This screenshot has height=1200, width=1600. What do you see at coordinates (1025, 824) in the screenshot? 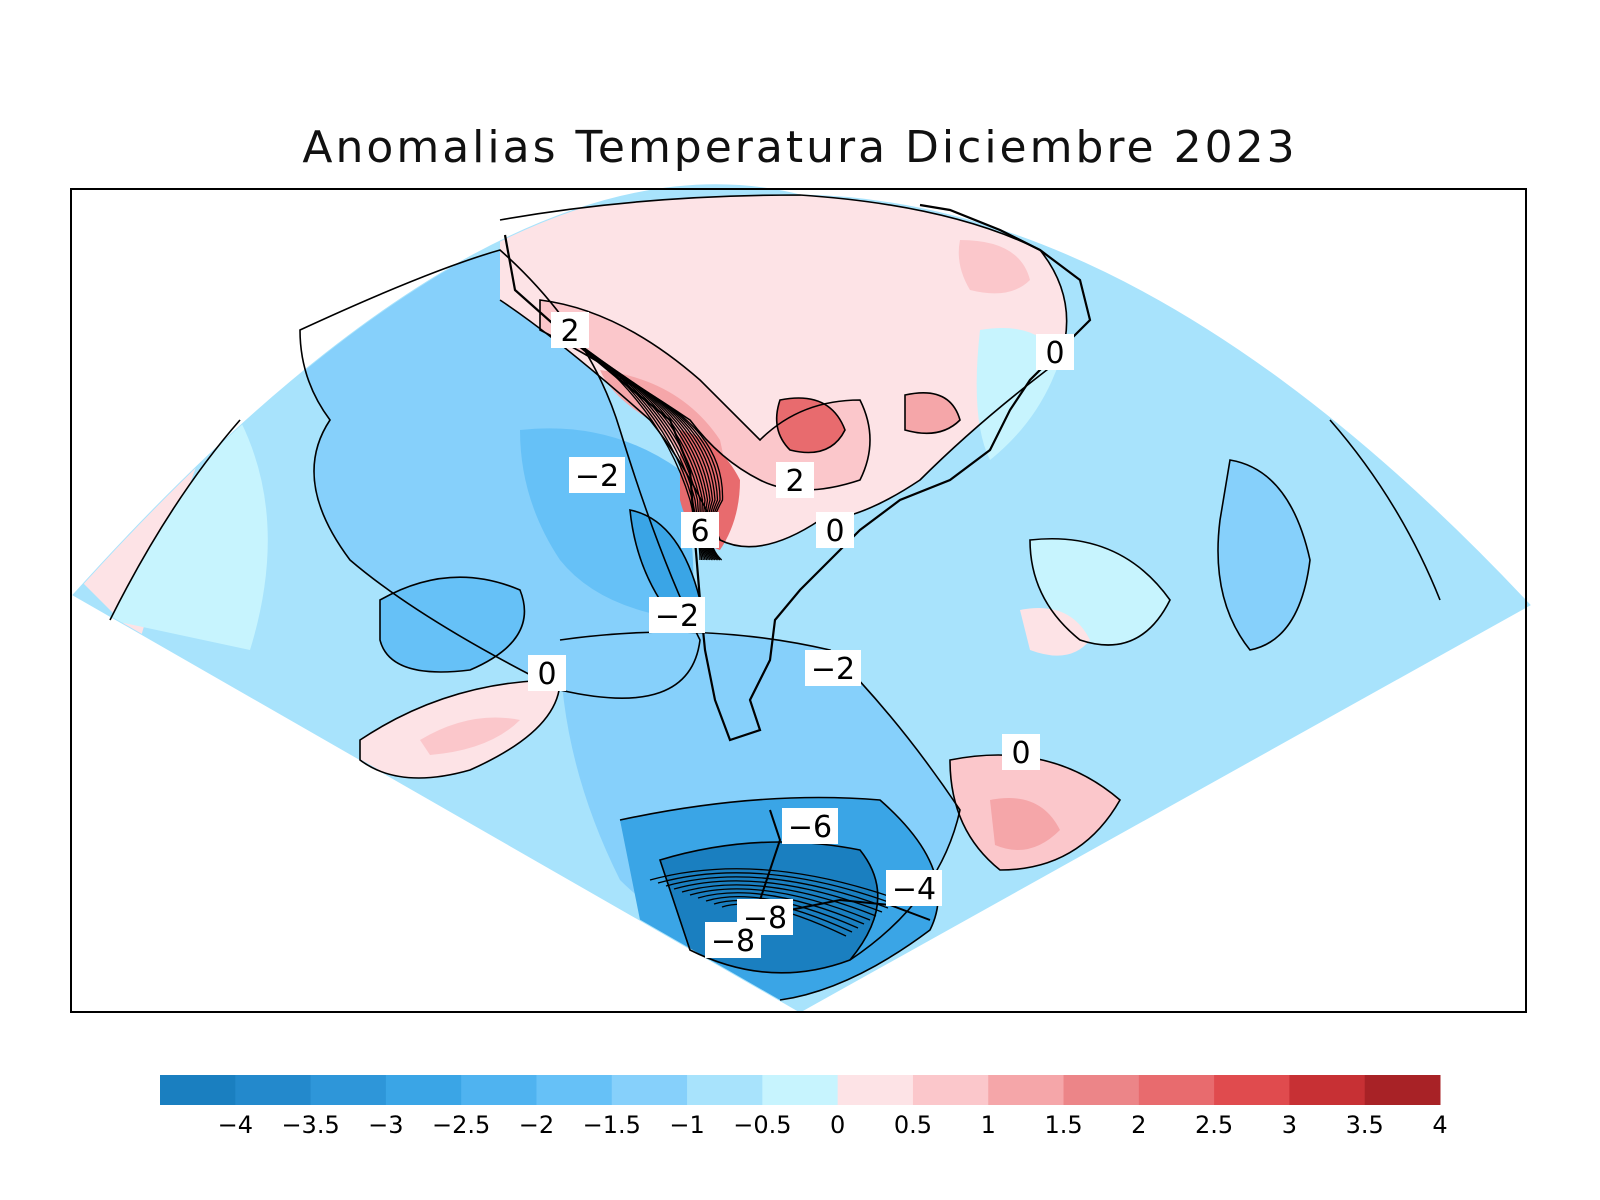
I see `warm-region-south-atlantic-core` at bounding box center [1025, 824].